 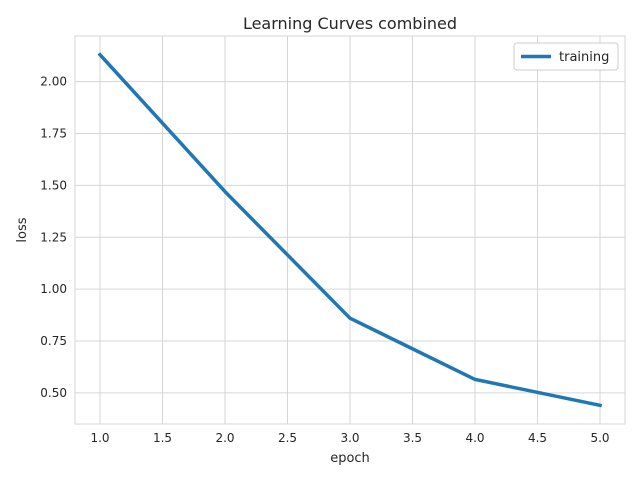 I want to click on x-tick-label: 1.0, so click(x=99, y=438).